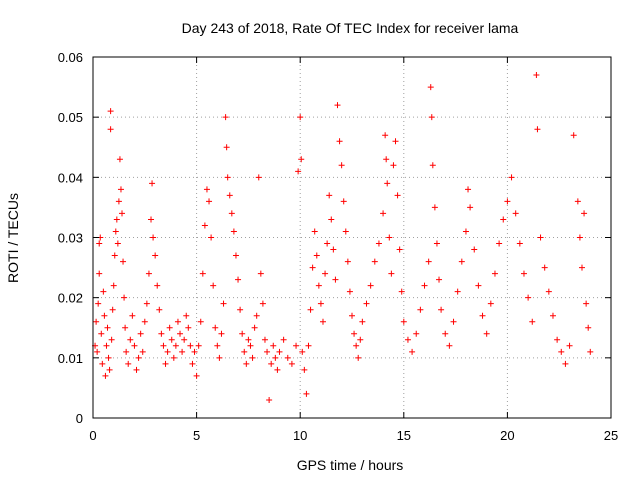 The image size is (640, 480). I want to click on x-tick-label: 5, so click(196, 435).